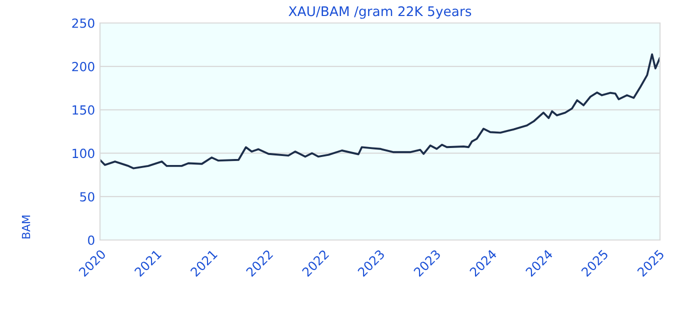 The height and width of the screenshot is (320, 680). What do you see at coordinates (83, 153) in the screenshot?
I see `y-tick-label: 100` at bounding box center [83, 153].